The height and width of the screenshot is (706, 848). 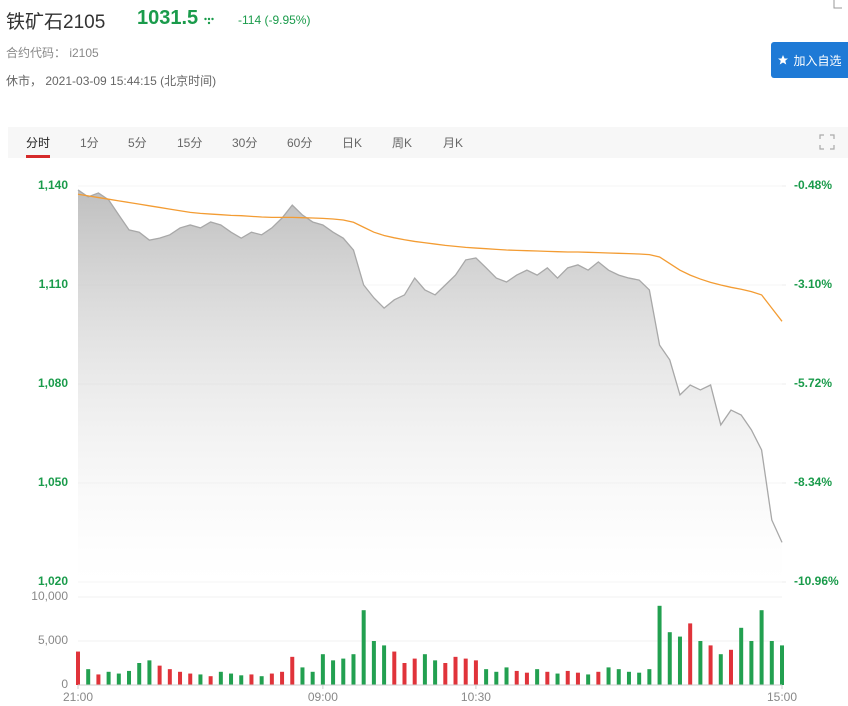 What do you see at coordinates (274, 20) in the screenshot?
I see `price-change: -114 (-9.95%)` at bounding box center [274, 20].